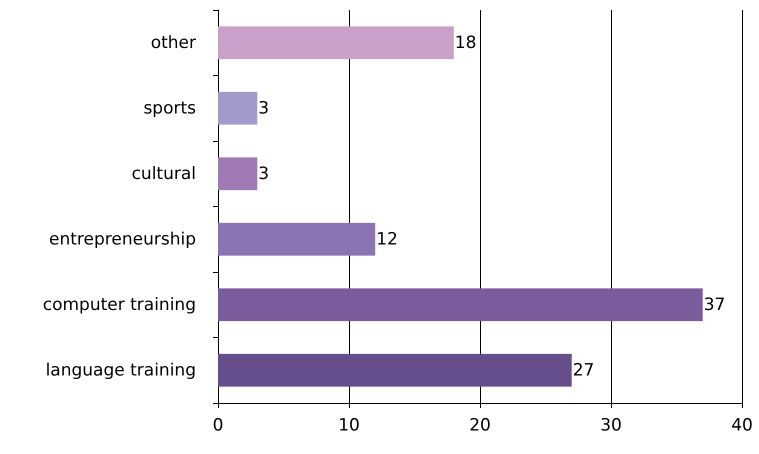 This screenshot has height=454, width=759. What do you see at coordinates (465, 42) in the screenshot?
I see `data-label: 18` at bounding box center [465, 42].